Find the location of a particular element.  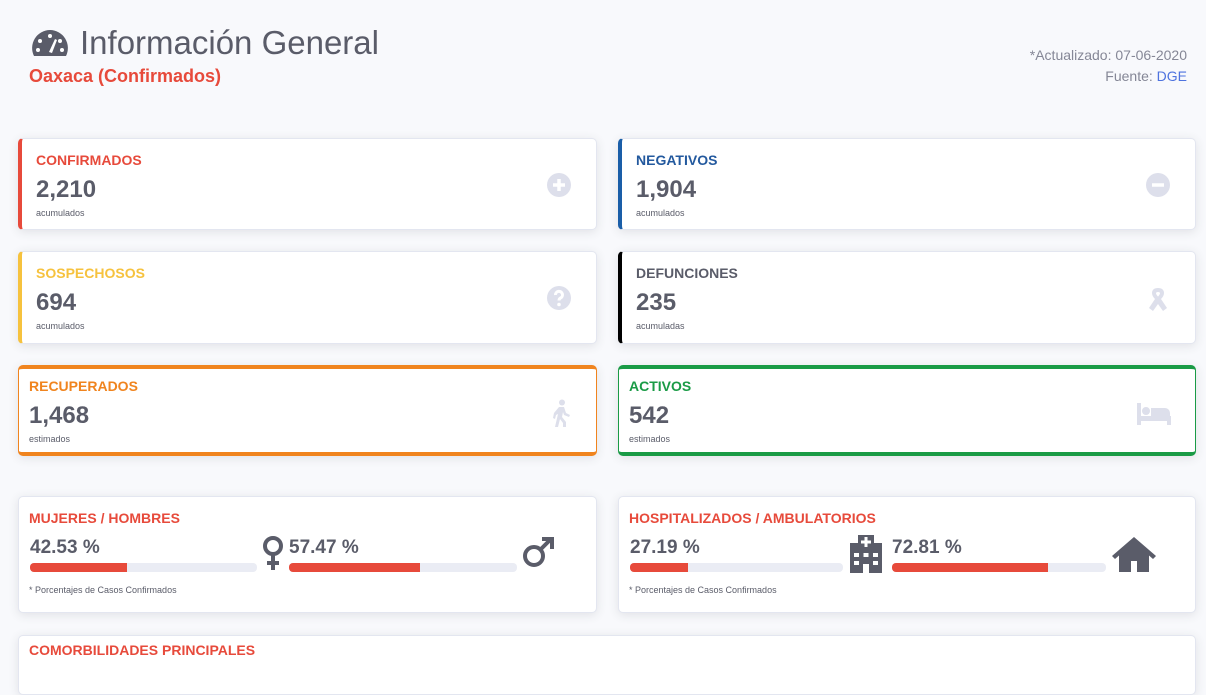

card-value: 2,210 is located at coordinates (66, 189).